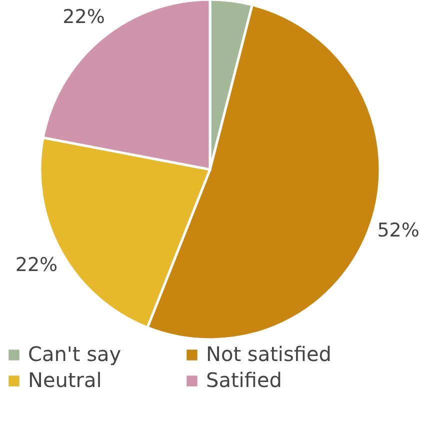 The width and height of the screenshot is (437, 435). Describe the element at coordinates (65, 380) in the screenshot. I see `legend-label: Neutral` at that location.